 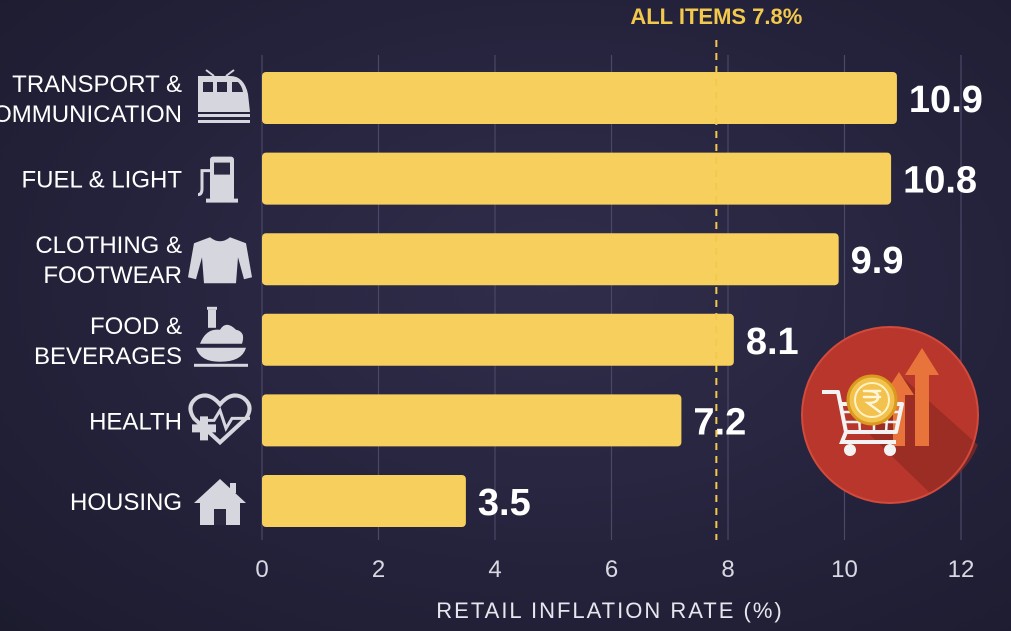 I want to click on category-label: TRANSPORT &, so click(x=97, y=84).